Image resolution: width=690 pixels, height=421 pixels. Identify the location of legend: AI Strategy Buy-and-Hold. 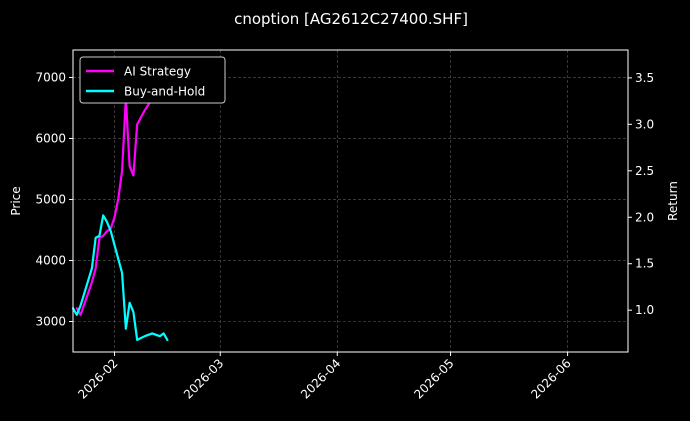
(152, 80).